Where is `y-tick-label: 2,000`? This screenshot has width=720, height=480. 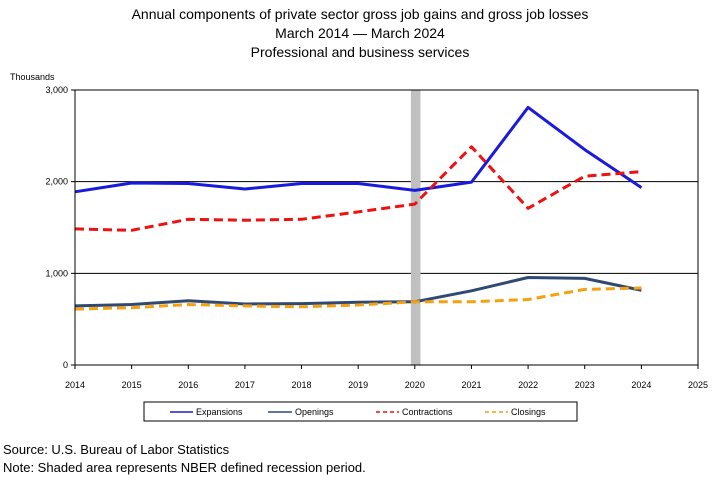
y-tick-label: 2,000 is located at coordinates (56, 182).